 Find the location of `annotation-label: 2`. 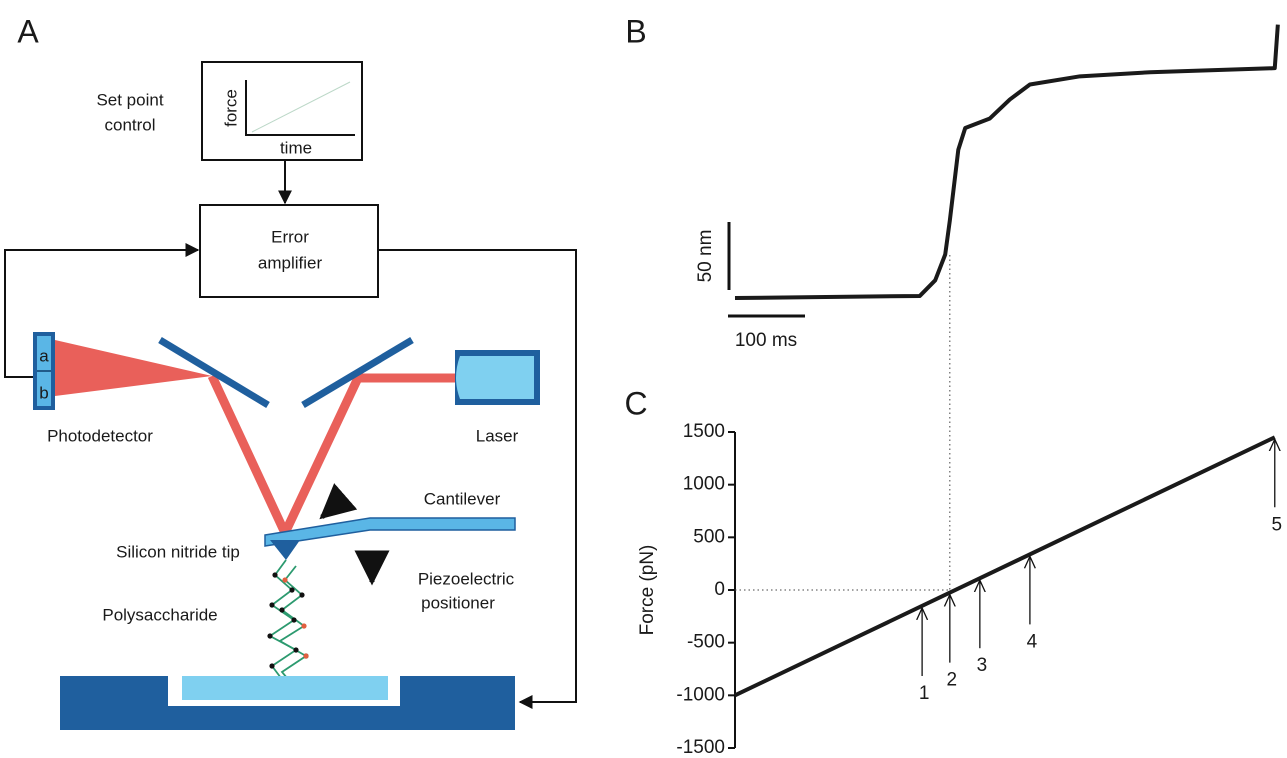

annotation-label: 2 is located at coordinates (952, 680).